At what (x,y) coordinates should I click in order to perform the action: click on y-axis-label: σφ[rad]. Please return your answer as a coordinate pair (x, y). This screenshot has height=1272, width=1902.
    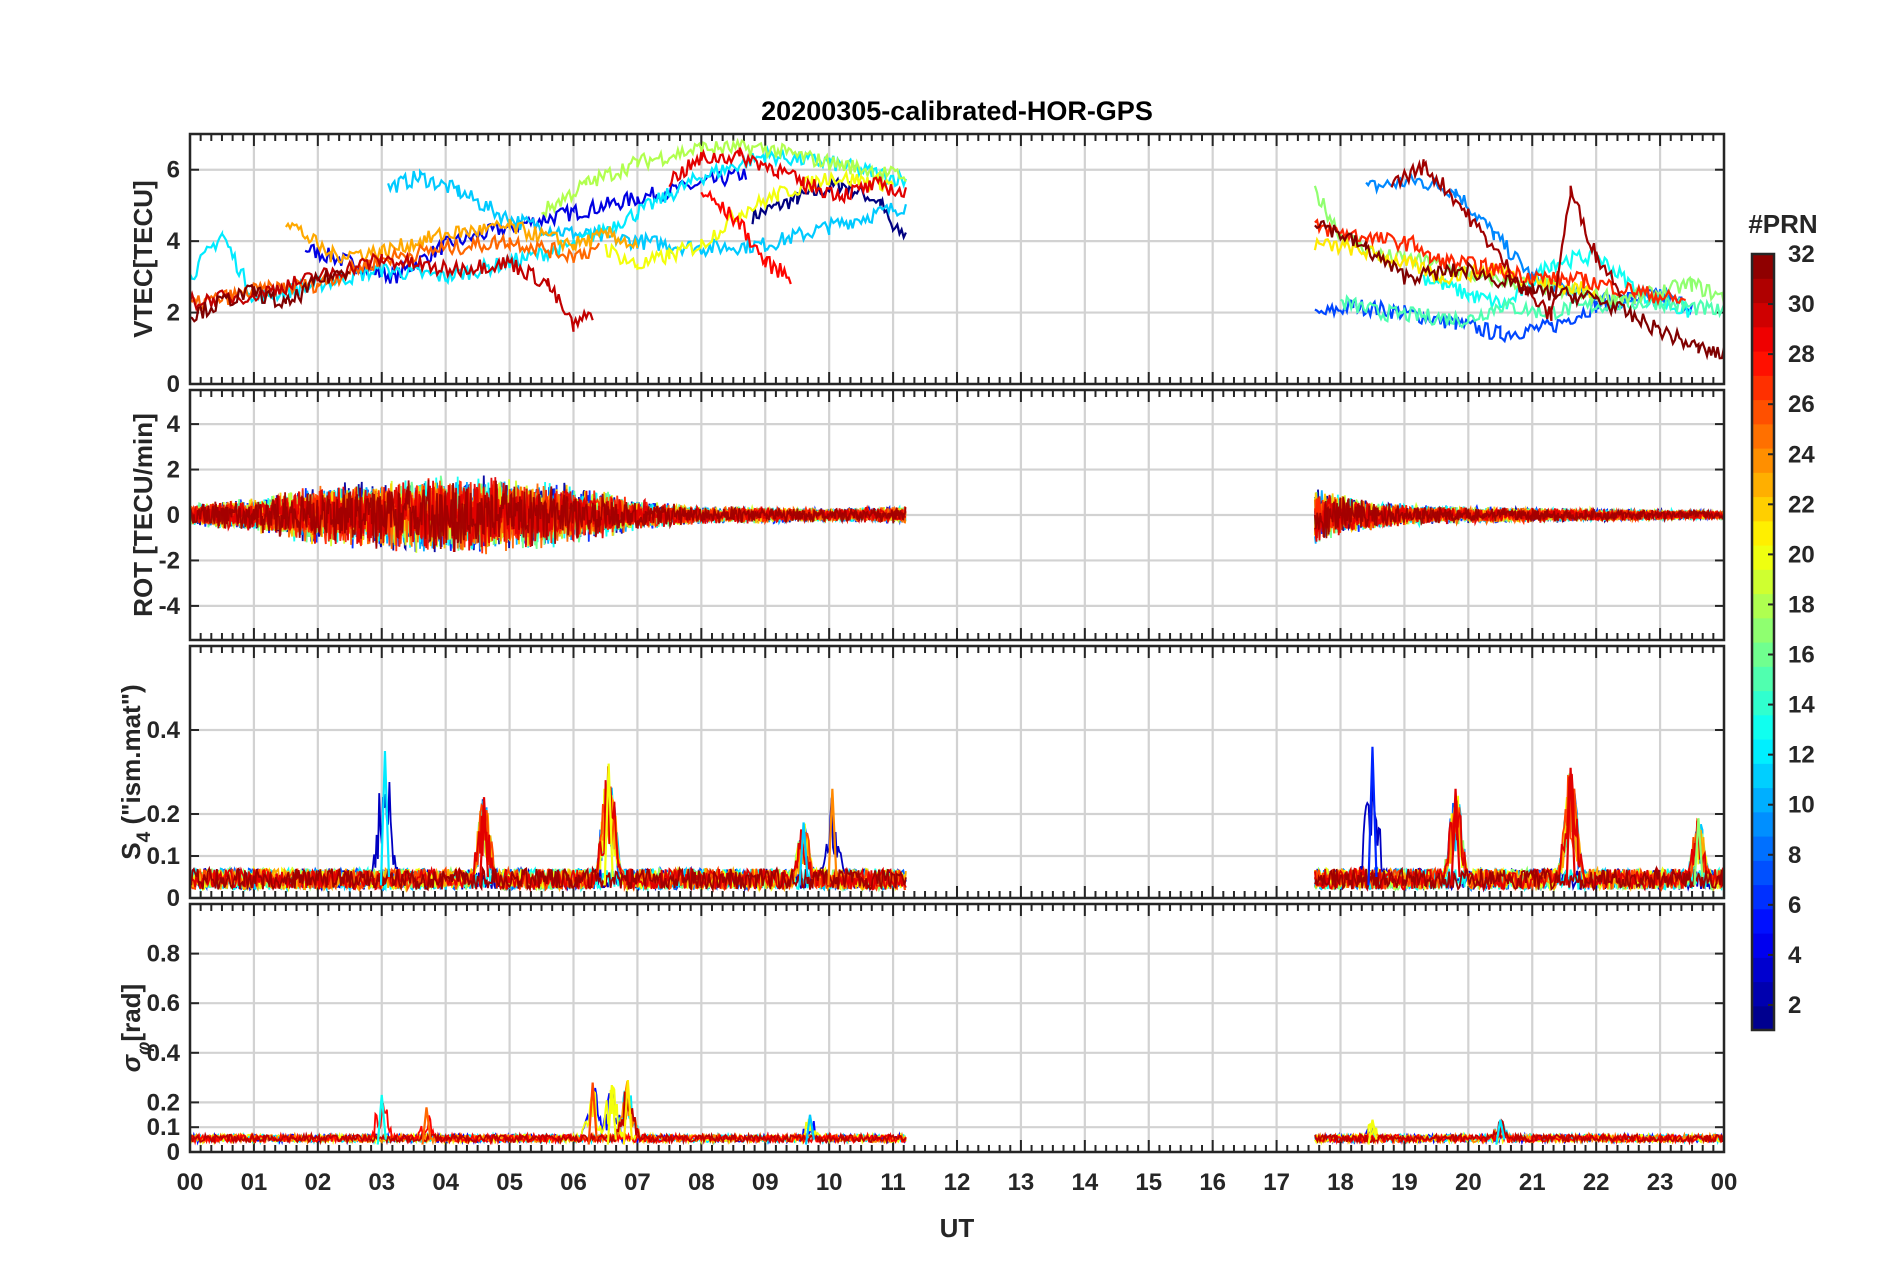
    Looking at the image, I should click on (135, 1028).